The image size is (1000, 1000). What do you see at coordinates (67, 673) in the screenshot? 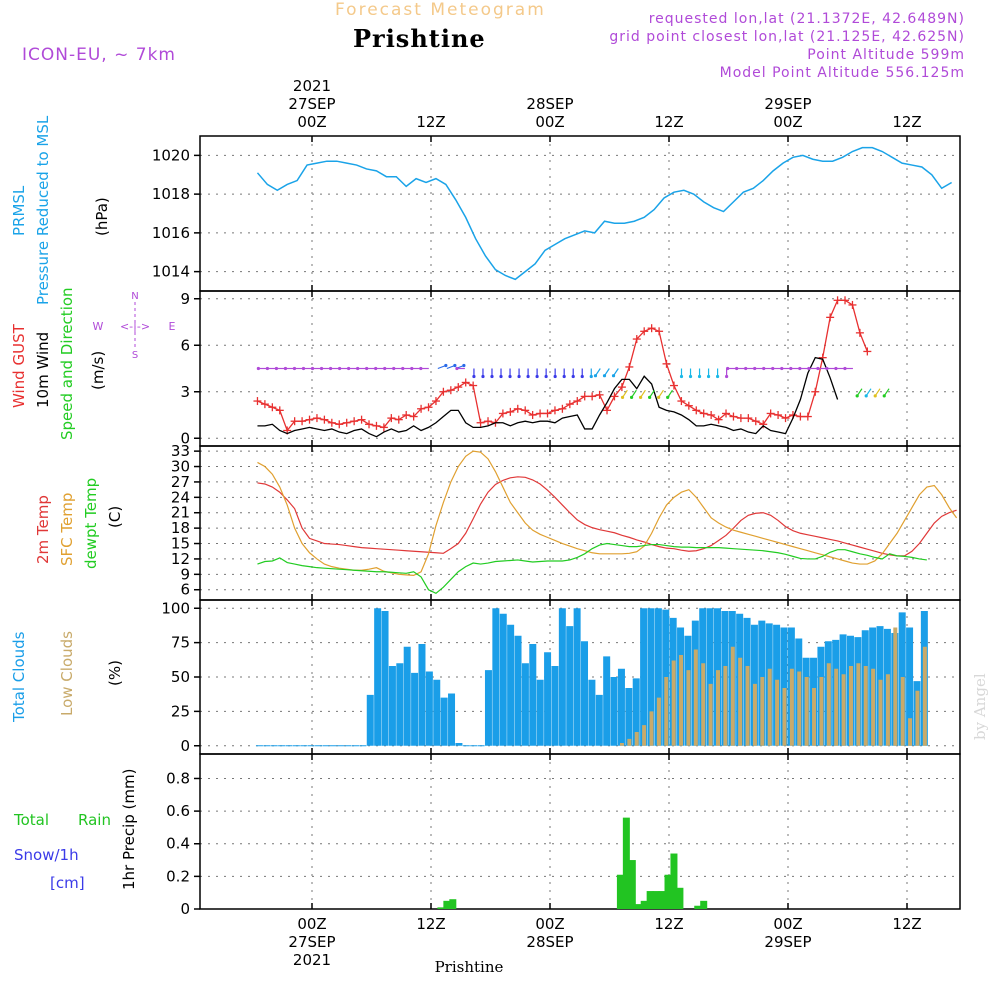
I see `cloud-label-low: Low Clouds` at bounding box center [67, 673].